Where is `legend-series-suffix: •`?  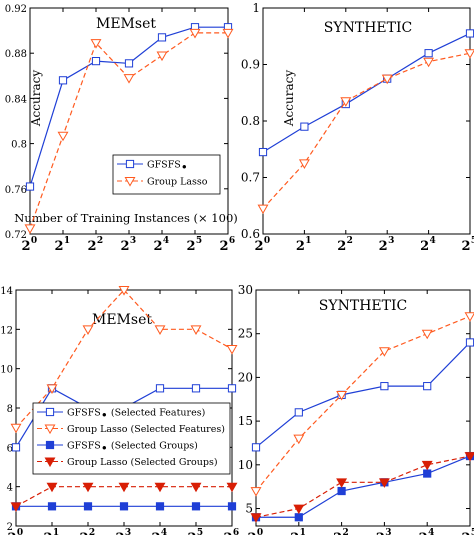
legend-series-suffix: • is located at coordinates (184, 168).